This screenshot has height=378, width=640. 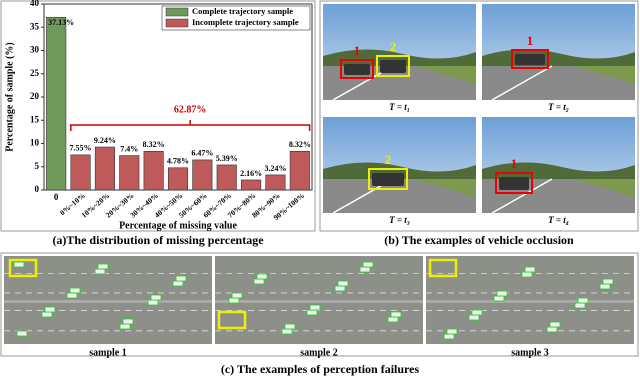 I want to click on value-label: 8.32%, so click(x=154, y=144).